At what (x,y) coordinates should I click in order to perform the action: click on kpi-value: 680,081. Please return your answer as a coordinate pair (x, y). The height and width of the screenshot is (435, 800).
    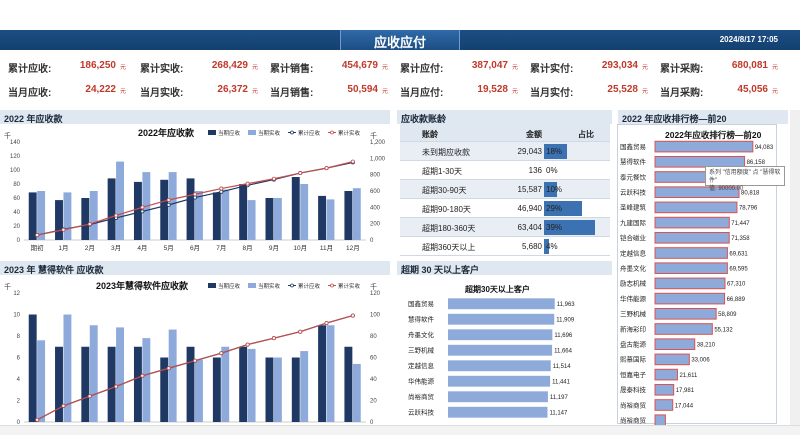
    Looking at the image, I should click on (749, 65).